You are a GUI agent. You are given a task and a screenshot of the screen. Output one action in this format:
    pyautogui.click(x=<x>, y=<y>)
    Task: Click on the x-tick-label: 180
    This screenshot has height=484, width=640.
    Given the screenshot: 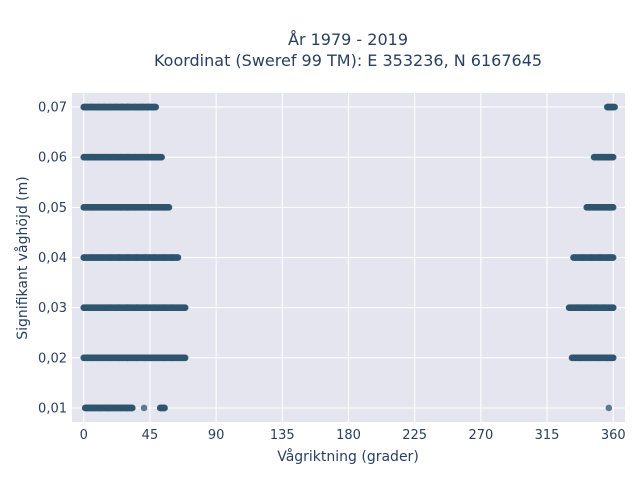 What is the action you would take?
    pyautogui.click(x=348, y=435)
    